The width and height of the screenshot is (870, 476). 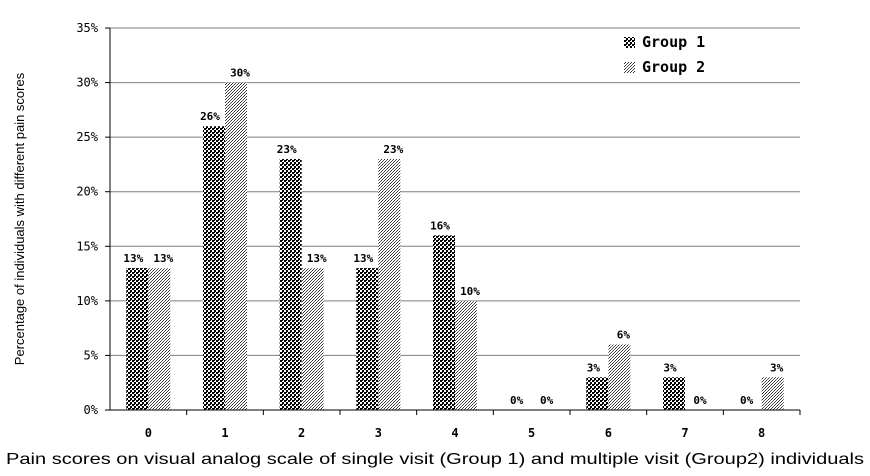 What do you see at coordinates (87, 83) in the screenshot?
I see `y-tick-label: 30%` at bounding box center [87, 83].